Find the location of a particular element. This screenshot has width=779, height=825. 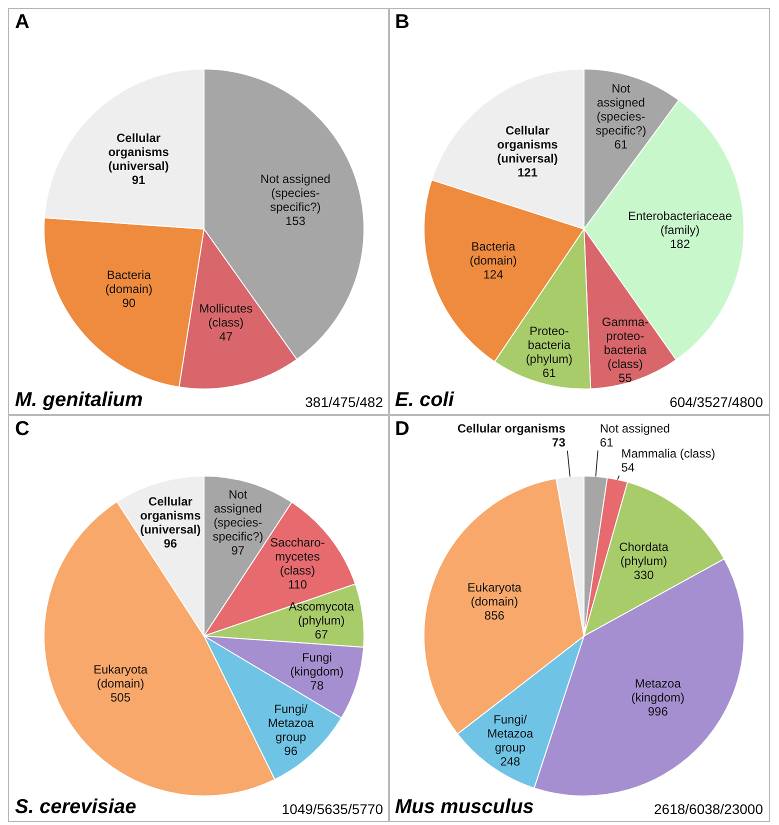

slice-label: Saccharo- mycetes (class) is located at coordinates (297, 556).